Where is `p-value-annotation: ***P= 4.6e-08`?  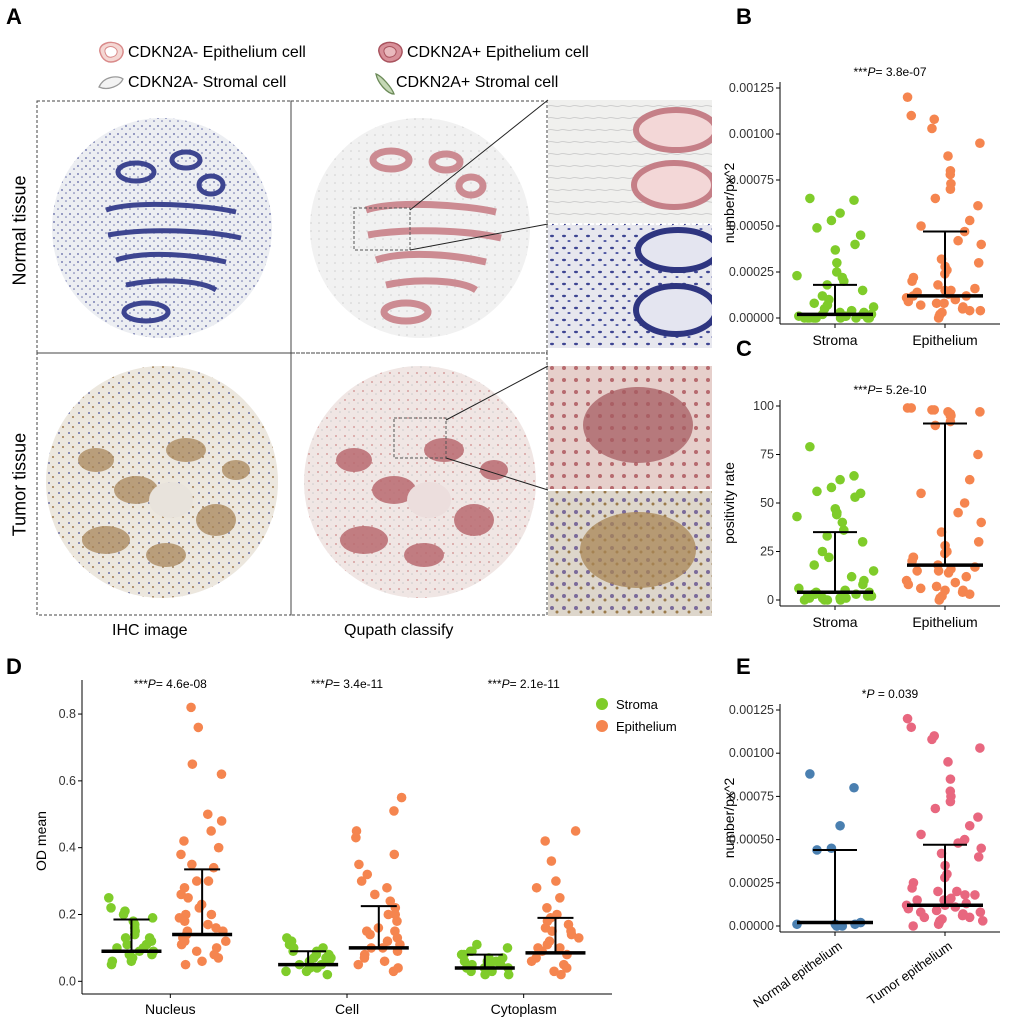
p-value-annotation: ***P= 4.6e-08 is located at coordinates (170, 684).